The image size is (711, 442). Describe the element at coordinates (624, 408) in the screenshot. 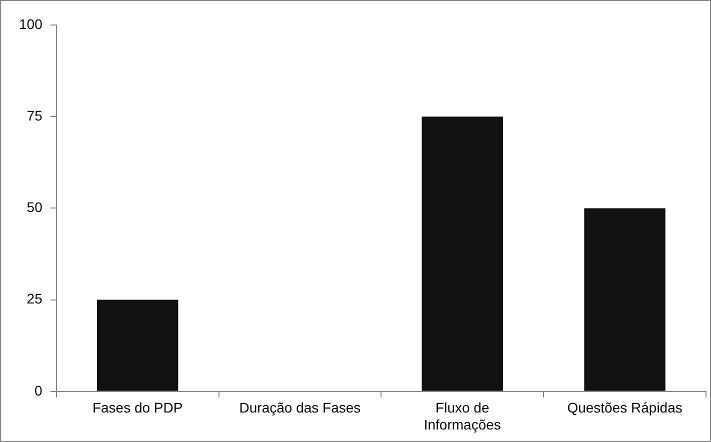

I see `x-tick-label: Questões Rápidas` at that location.